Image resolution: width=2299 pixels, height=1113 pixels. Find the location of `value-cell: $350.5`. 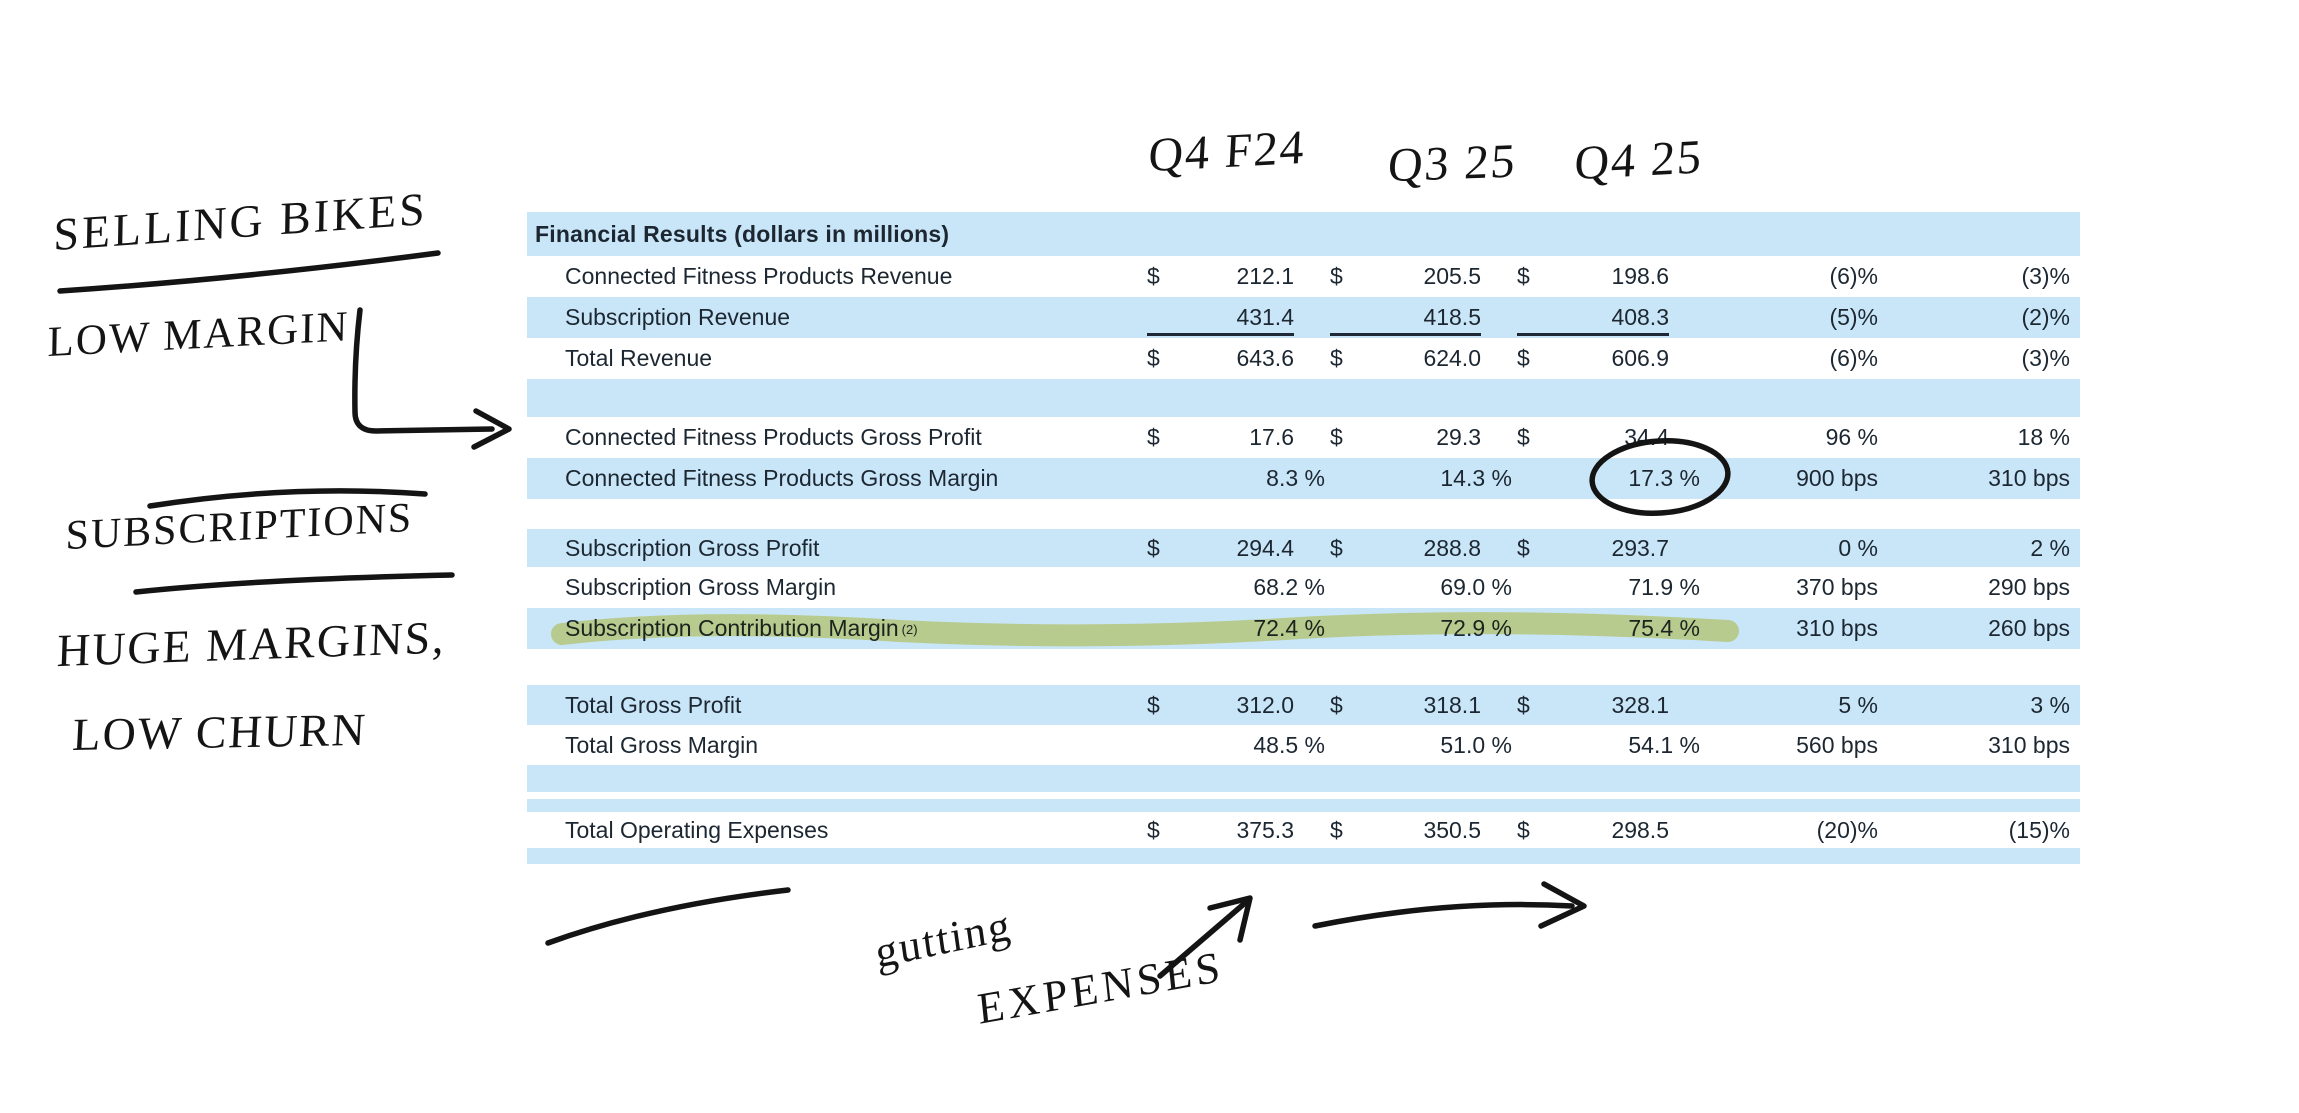

value-cell: $350.5 is located at coordinates (1423, 830).